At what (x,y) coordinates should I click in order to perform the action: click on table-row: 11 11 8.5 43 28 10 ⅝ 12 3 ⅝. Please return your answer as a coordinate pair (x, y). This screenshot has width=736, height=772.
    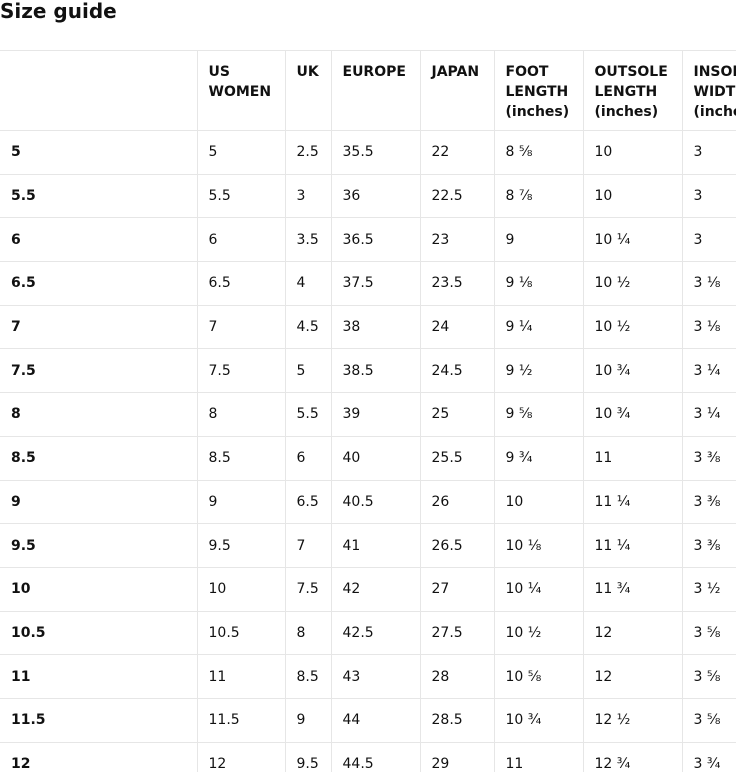
    Looking at the image, I should click on (368, 676).